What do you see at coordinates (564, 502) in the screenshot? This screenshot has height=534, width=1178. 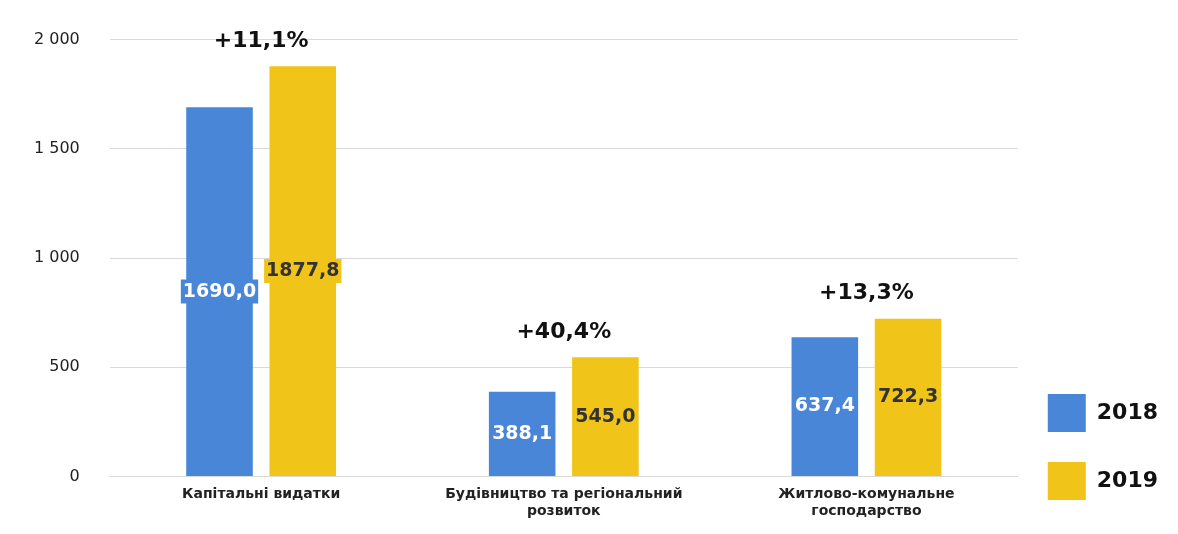 I see `x-tick-label: Будівництво та регіональний розвиток` at bounding box center [564, 502].